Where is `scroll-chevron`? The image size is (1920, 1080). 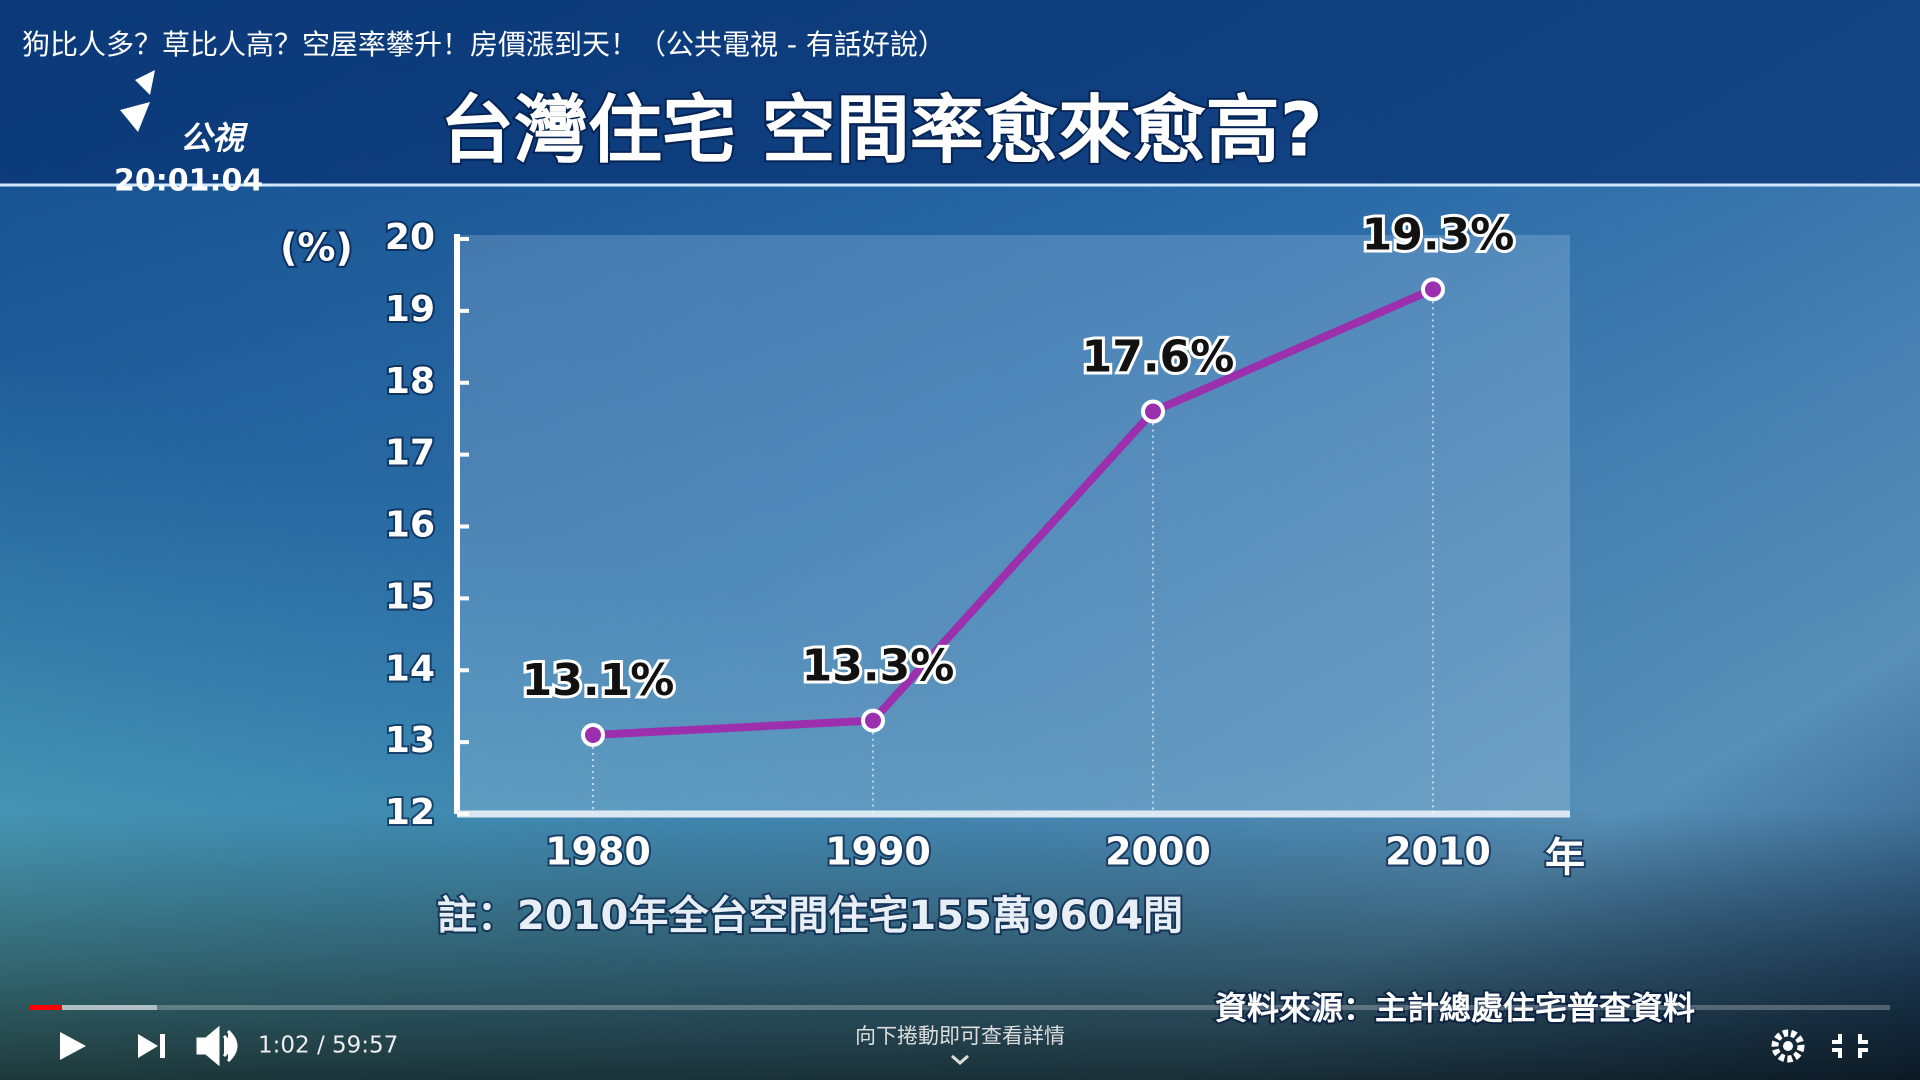
scroll-chevron is located at coordinates (960, 1059).